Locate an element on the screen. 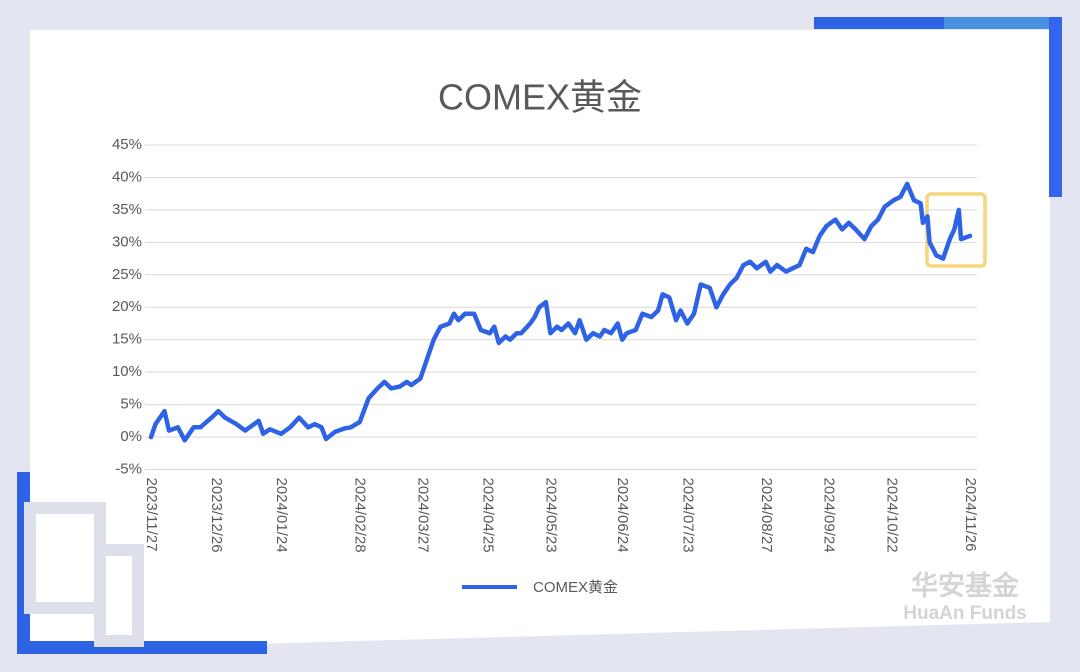 This screenshot has width=1080, height=672. x-tick-label: 2024/03/27 is located at coordinates (423, 515).